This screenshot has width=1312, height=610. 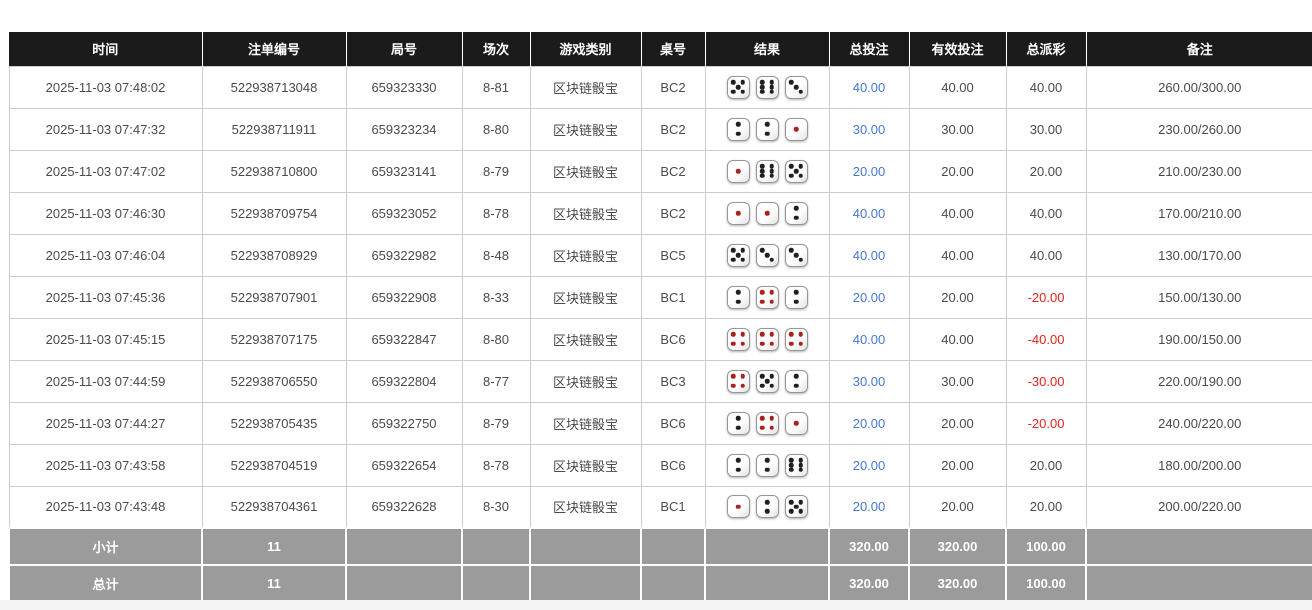 I want to click on cell-time: 2025-11-03 07:44:59, so click(x=105, y=381).